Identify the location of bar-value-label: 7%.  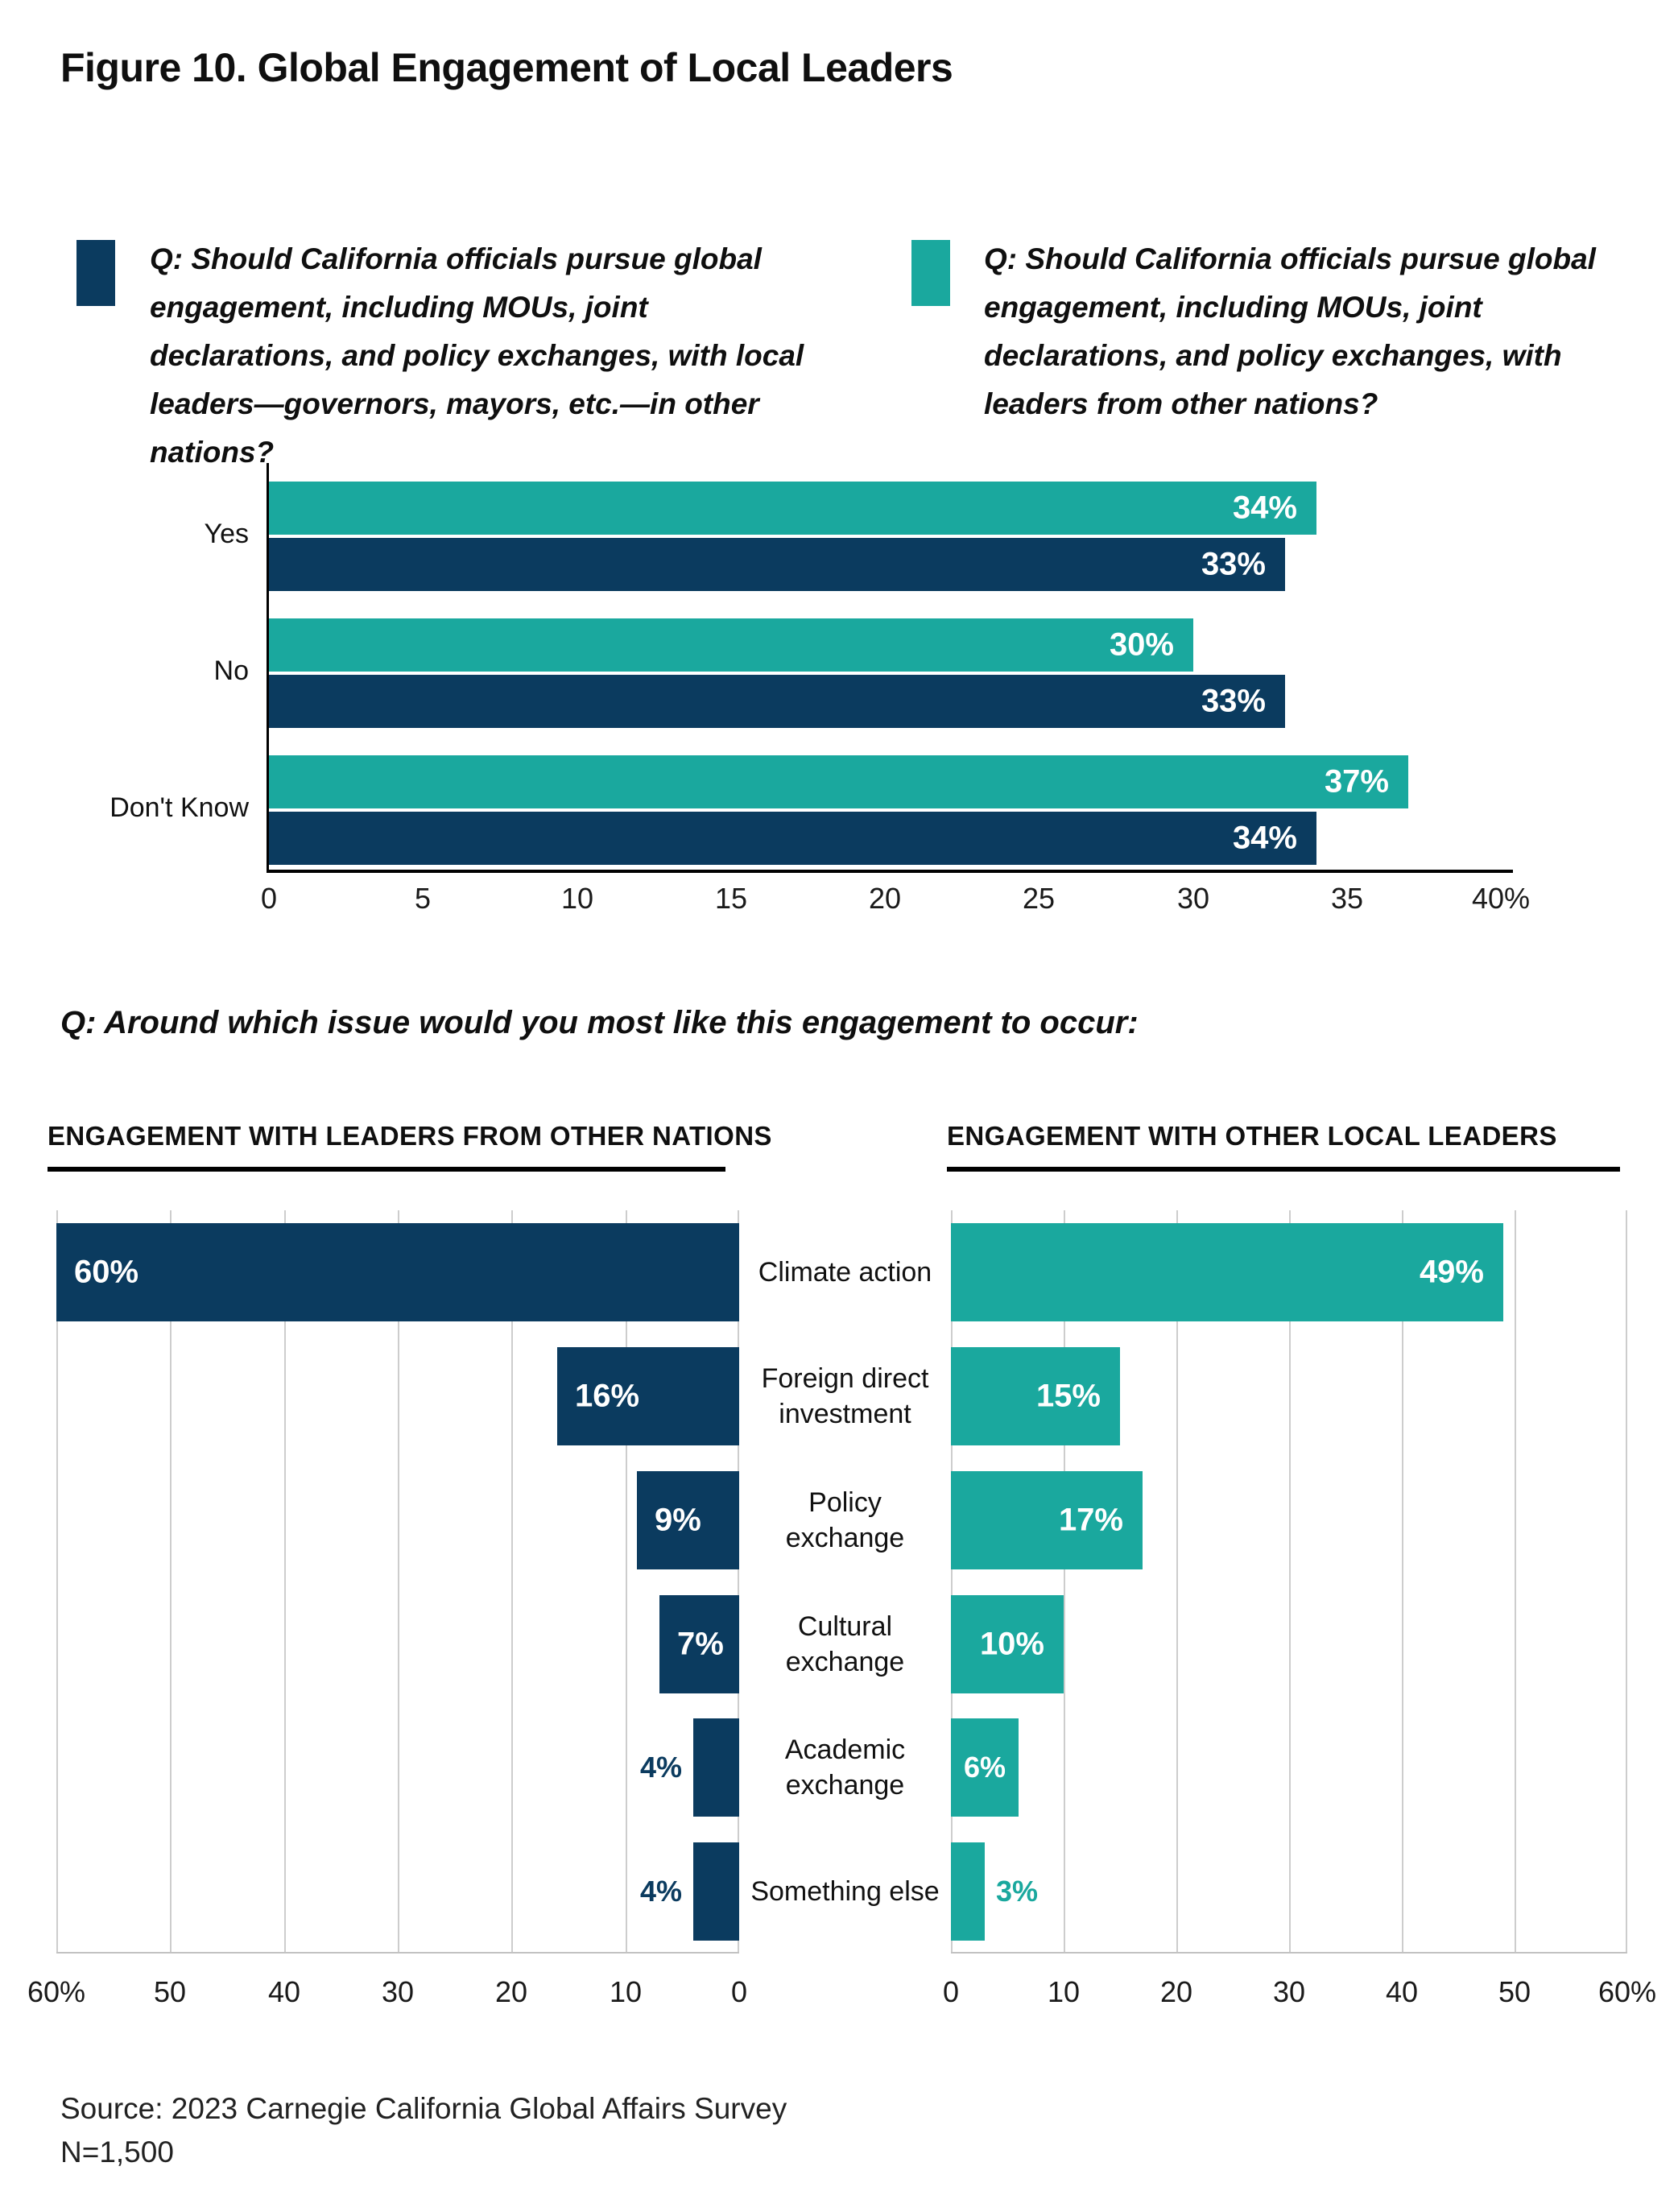
(700, 1644).